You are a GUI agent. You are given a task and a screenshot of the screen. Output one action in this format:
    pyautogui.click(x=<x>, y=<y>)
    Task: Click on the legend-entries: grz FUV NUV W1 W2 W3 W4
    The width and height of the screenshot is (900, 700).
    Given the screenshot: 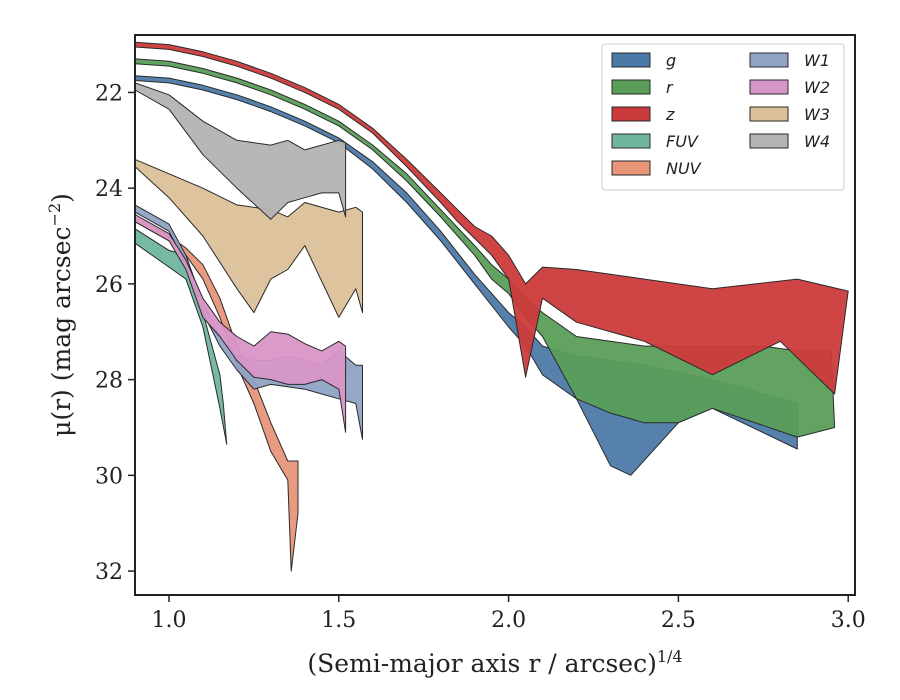 What is the action you would take?
    pyautogui.click(x=720, y=114)
    